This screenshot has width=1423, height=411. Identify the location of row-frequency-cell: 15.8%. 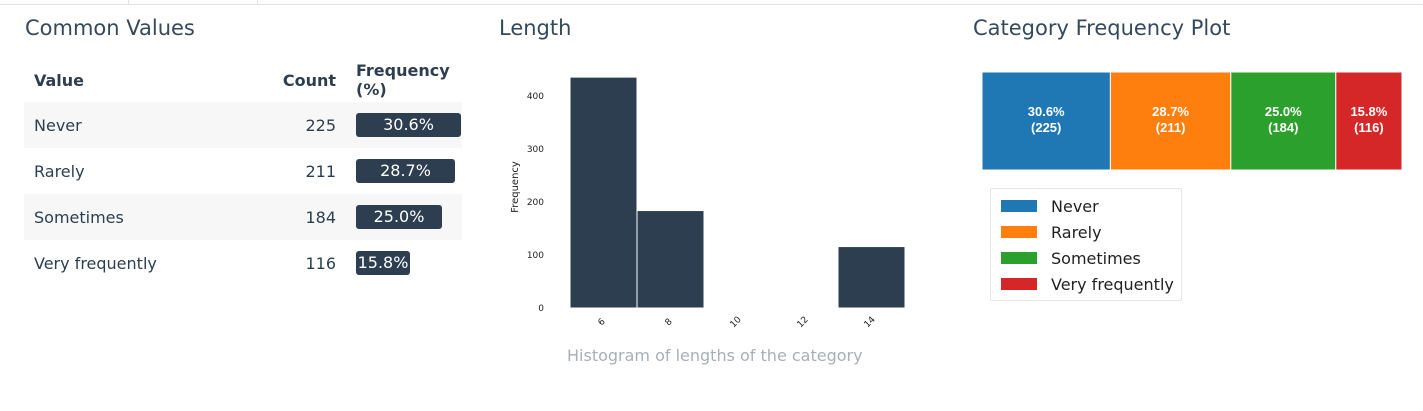
(409, 263).